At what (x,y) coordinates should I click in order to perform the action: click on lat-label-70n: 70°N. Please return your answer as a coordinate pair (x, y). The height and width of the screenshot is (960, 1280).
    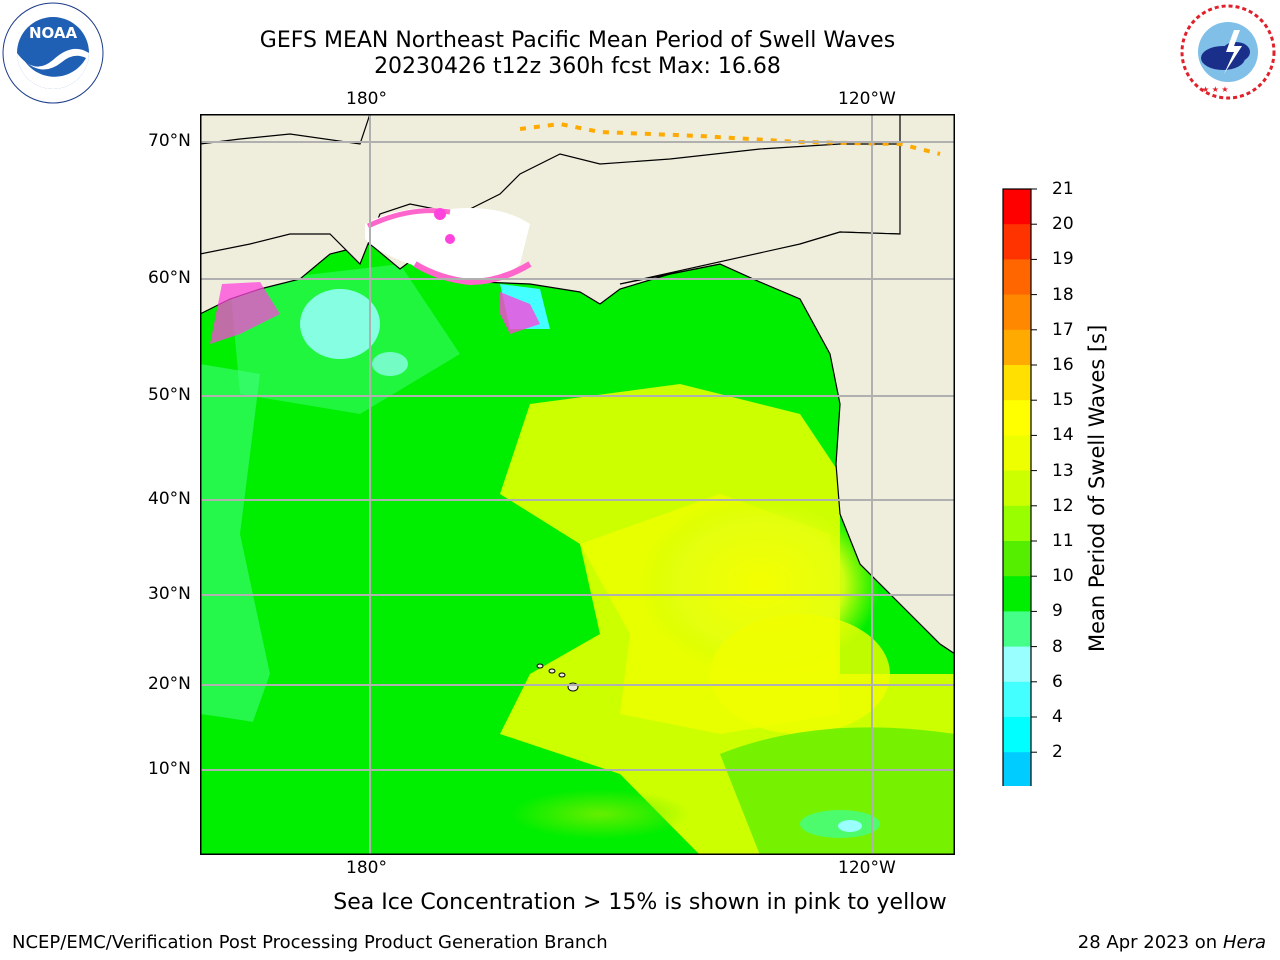
    Looking at the image, I should click on (169, 141).